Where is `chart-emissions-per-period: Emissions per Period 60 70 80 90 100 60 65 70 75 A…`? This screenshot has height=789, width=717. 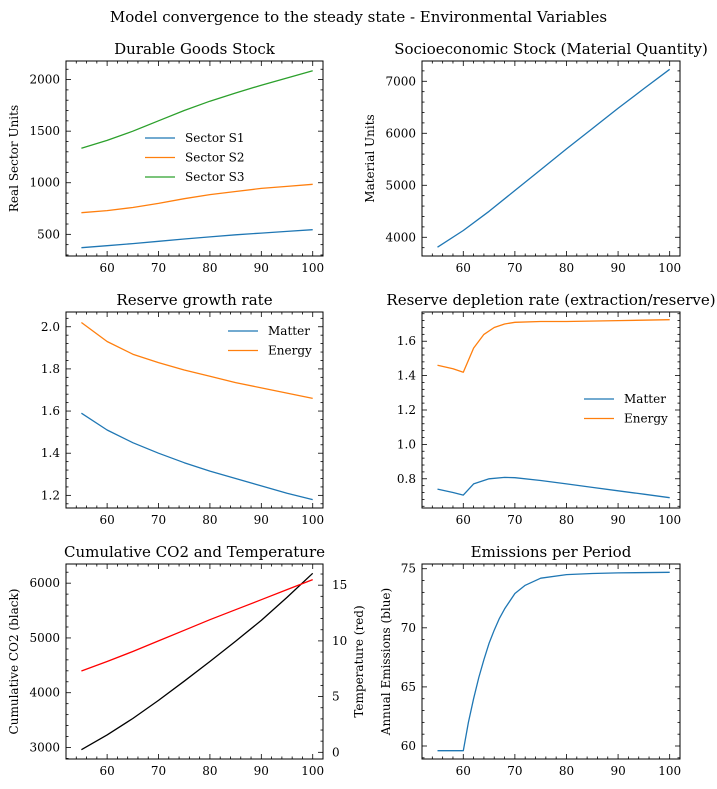
chart-emissions-per-period: Emissions per Period 60 70 80 90 100 60 65 70 75 A… is located at coordinates (530, 660).